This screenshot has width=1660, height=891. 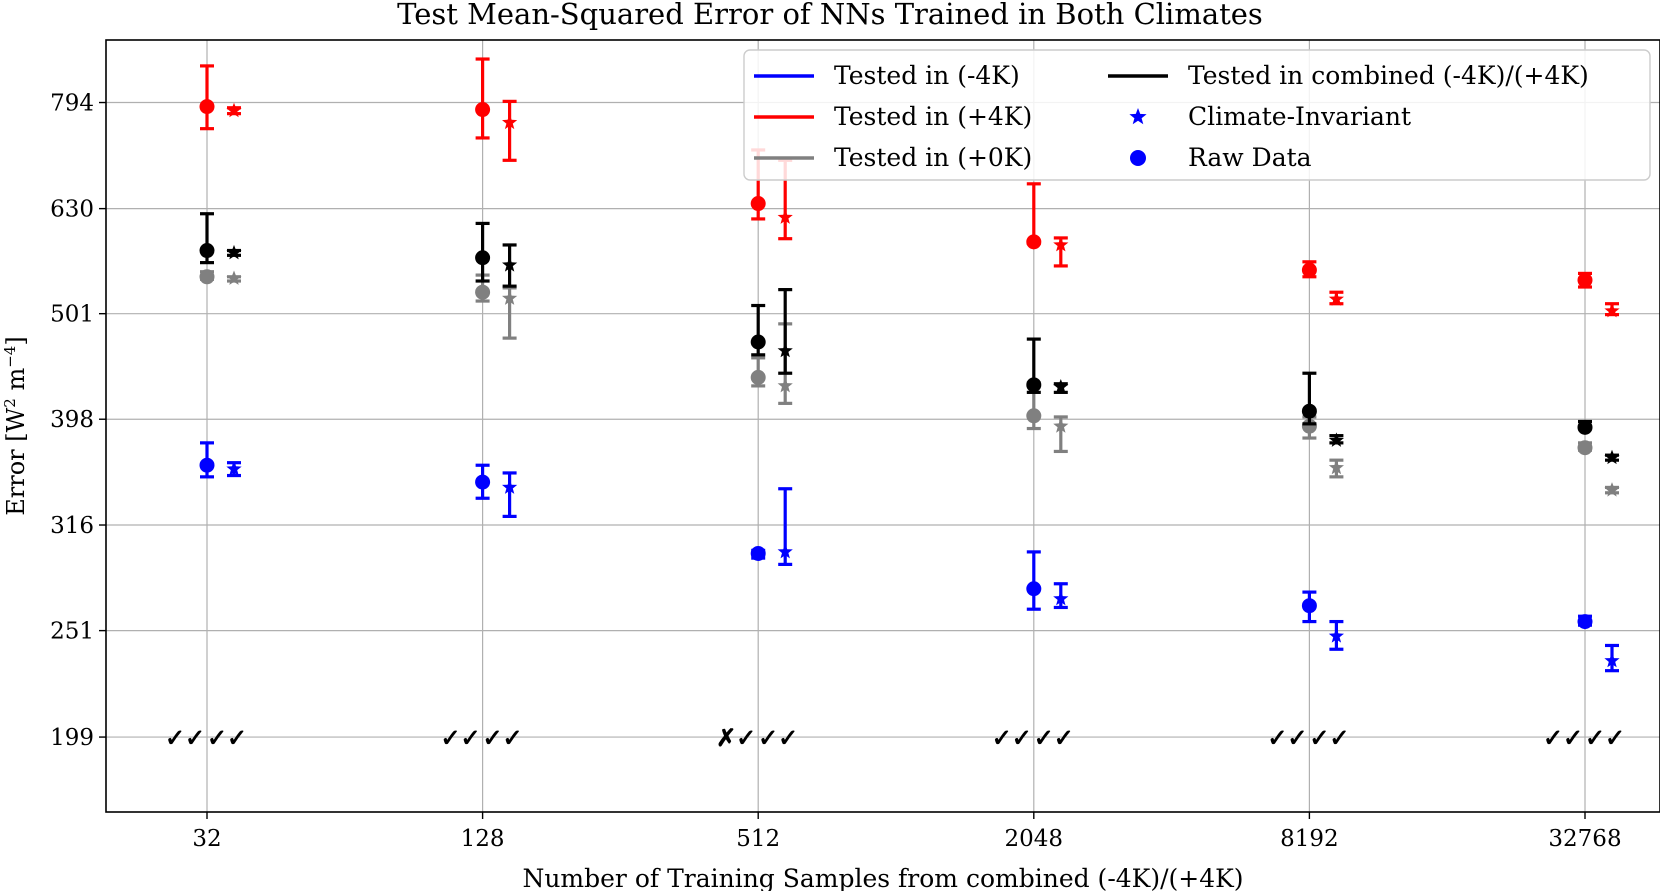 I want to click on x-tick-label: 32768, so click(x=1584, y=839).